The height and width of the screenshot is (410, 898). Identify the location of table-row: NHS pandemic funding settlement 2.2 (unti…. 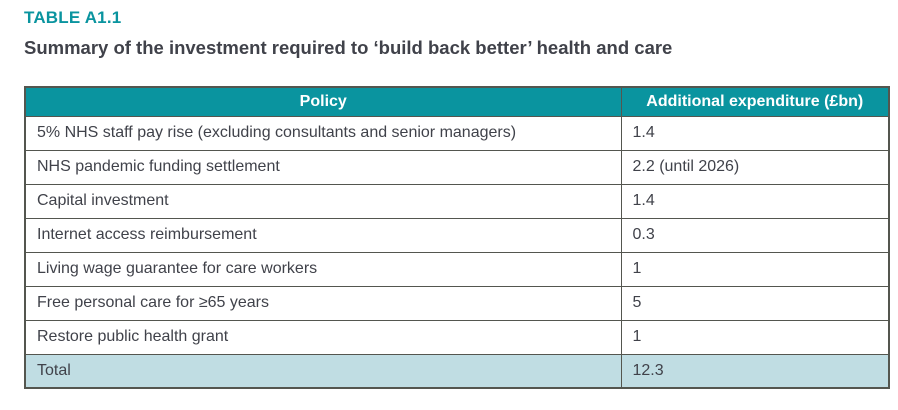
(457, 167).